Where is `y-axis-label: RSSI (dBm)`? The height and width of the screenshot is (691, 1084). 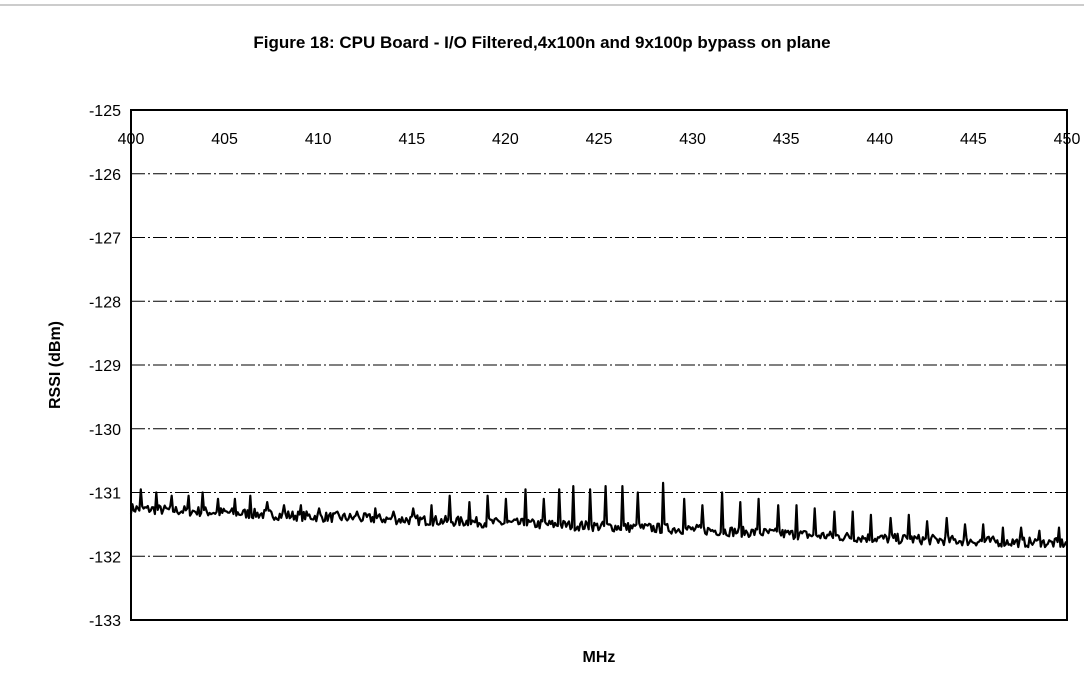
y-axis-label: RSSI (dBm) is located at coordinates (55, 365).